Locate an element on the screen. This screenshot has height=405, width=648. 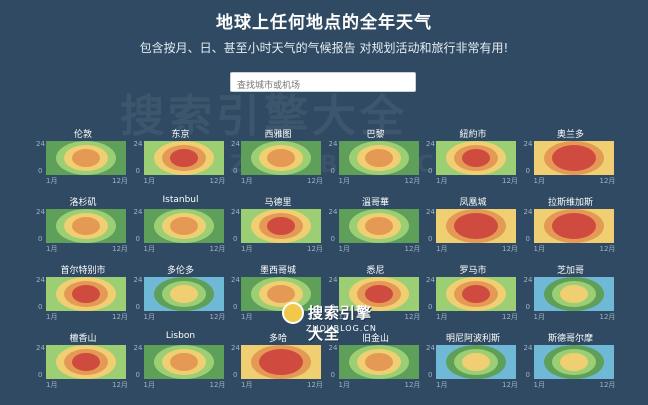
city-card: 首尔特别市 24 0 1月 12月 is located at coordinates (83, 294).